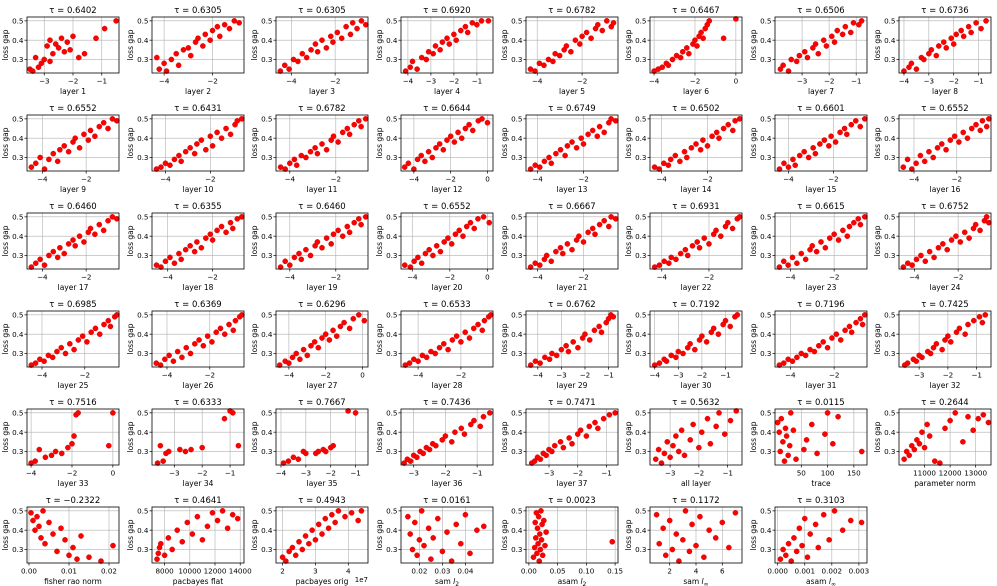  I want to click on x-tick-label: −4, so click(167, 375).